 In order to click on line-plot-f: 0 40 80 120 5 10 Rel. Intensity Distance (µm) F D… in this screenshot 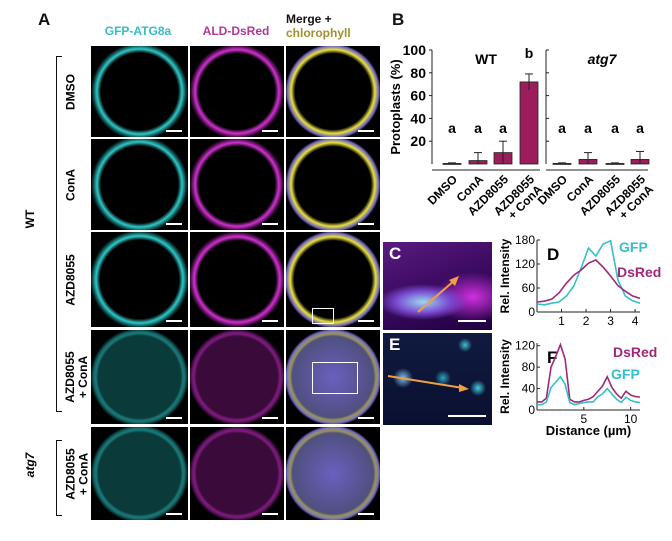, I will do `click(577, 388)`.